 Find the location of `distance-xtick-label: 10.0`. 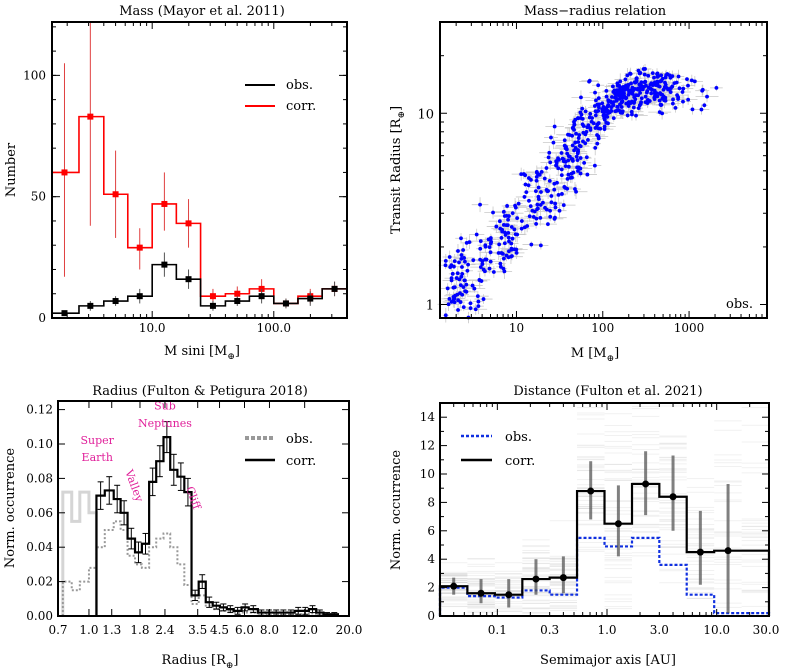

distance-xtick-label: 10.0 is located at coordinates (716, 630).